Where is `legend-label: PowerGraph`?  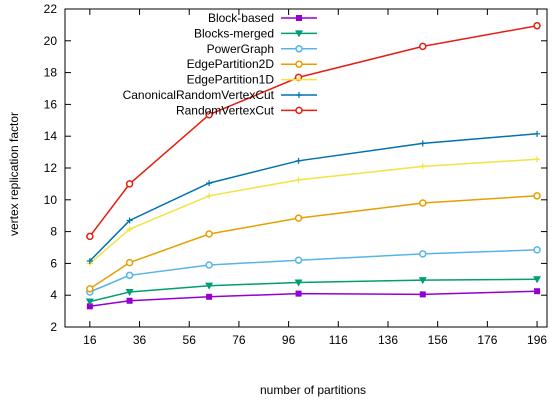 legend-label: PowerGraph is located at coordinates (240, 49).